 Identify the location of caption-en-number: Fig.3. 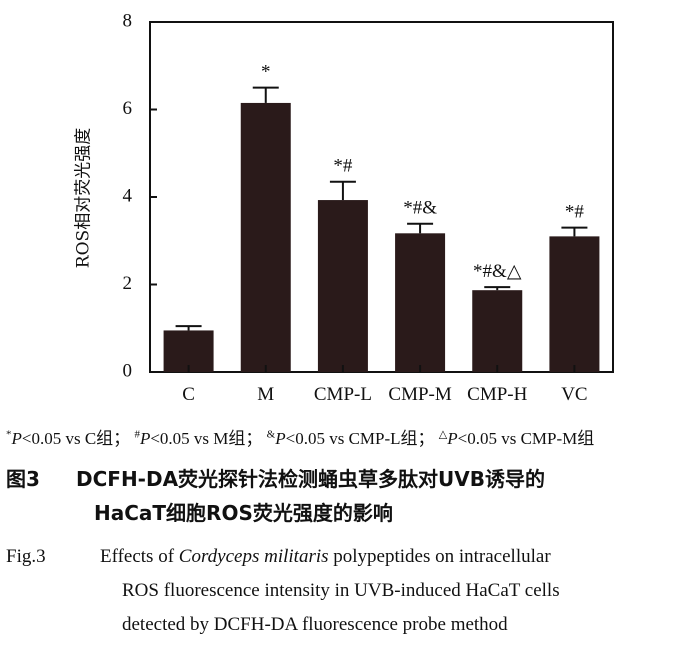
(26, 556).